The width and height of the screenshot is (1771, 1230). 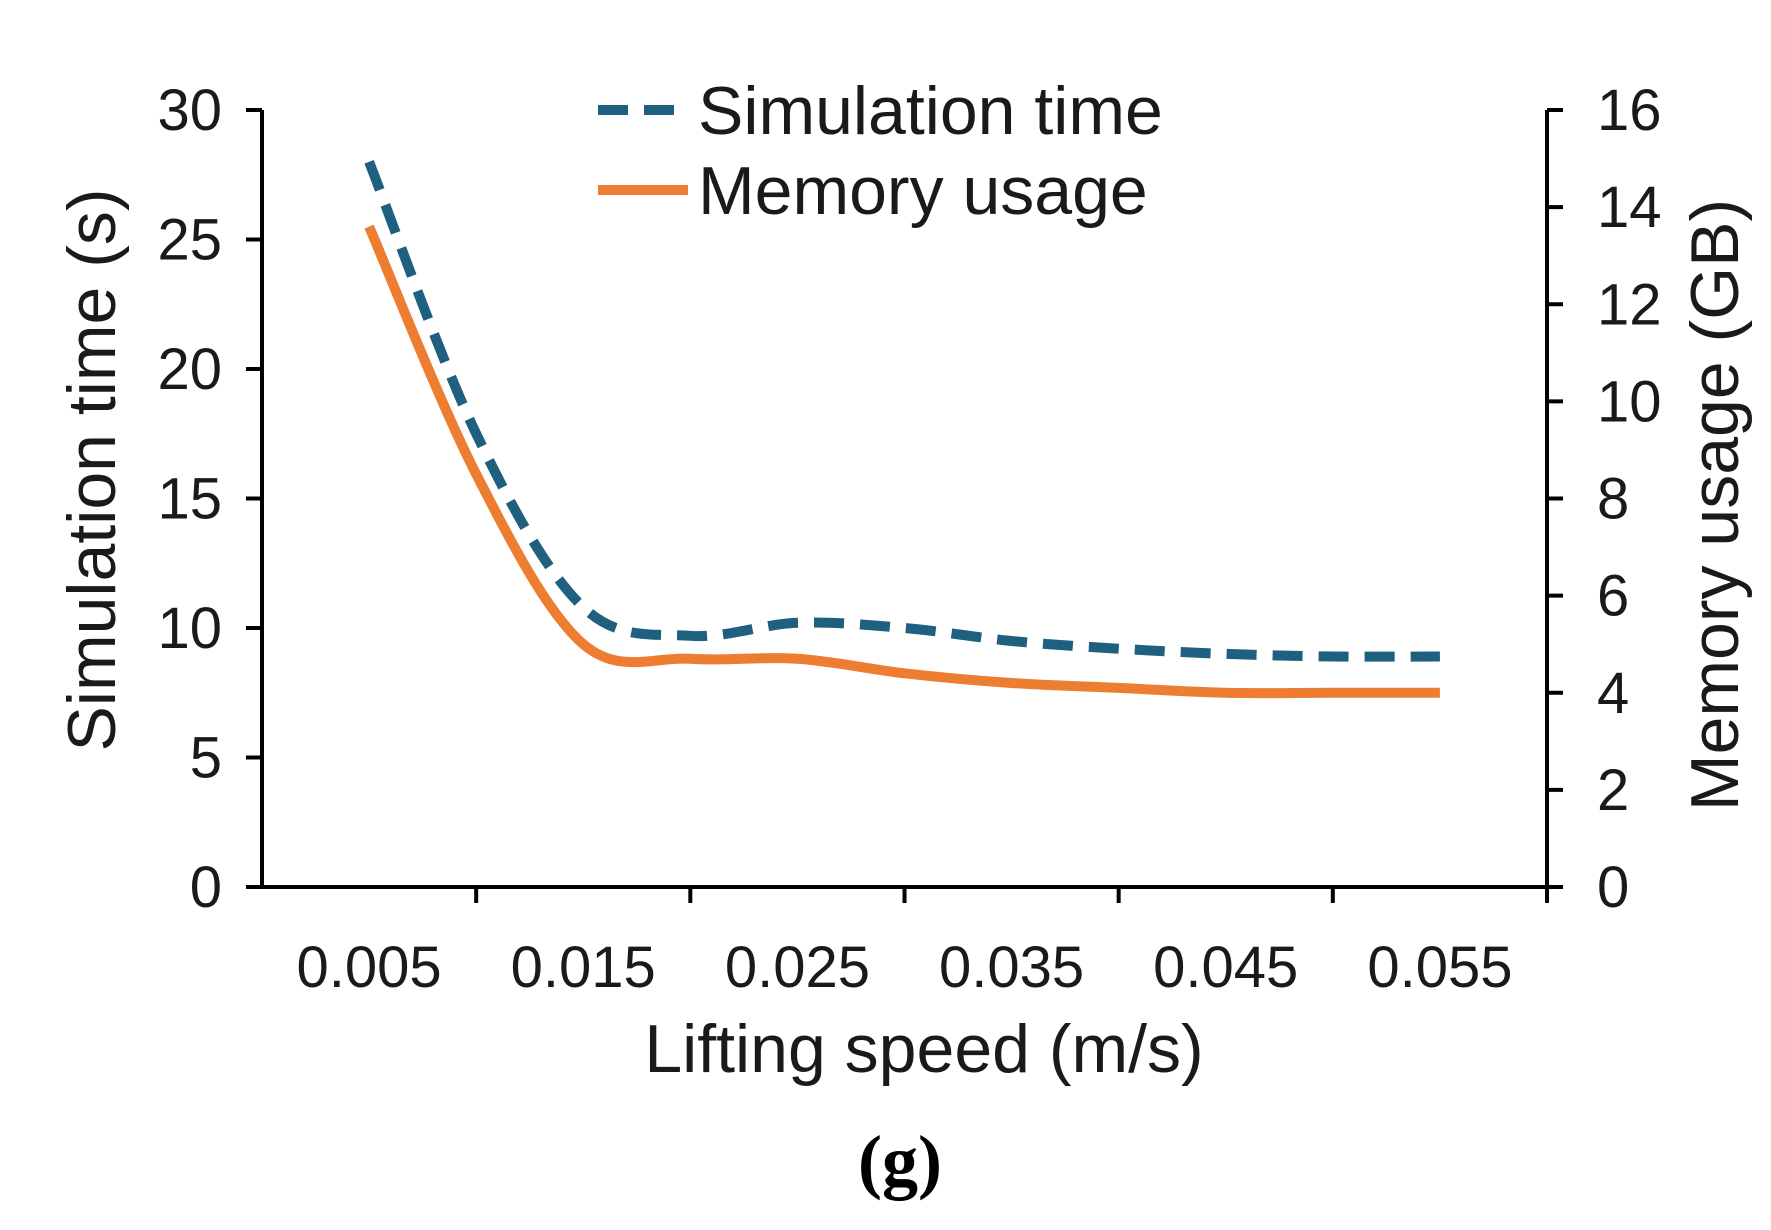 I want to click on left-y-tick-label: 0, so click(x=206, y=887).